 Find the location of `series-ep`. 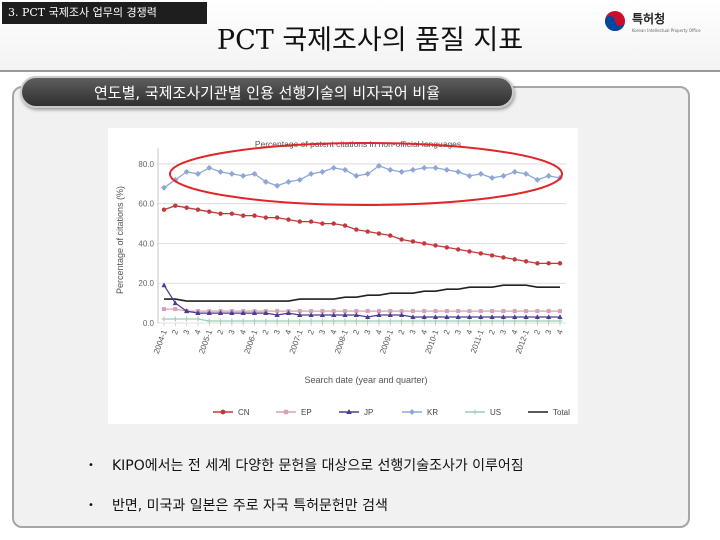

series-ep is located at coordinates (362, 310).